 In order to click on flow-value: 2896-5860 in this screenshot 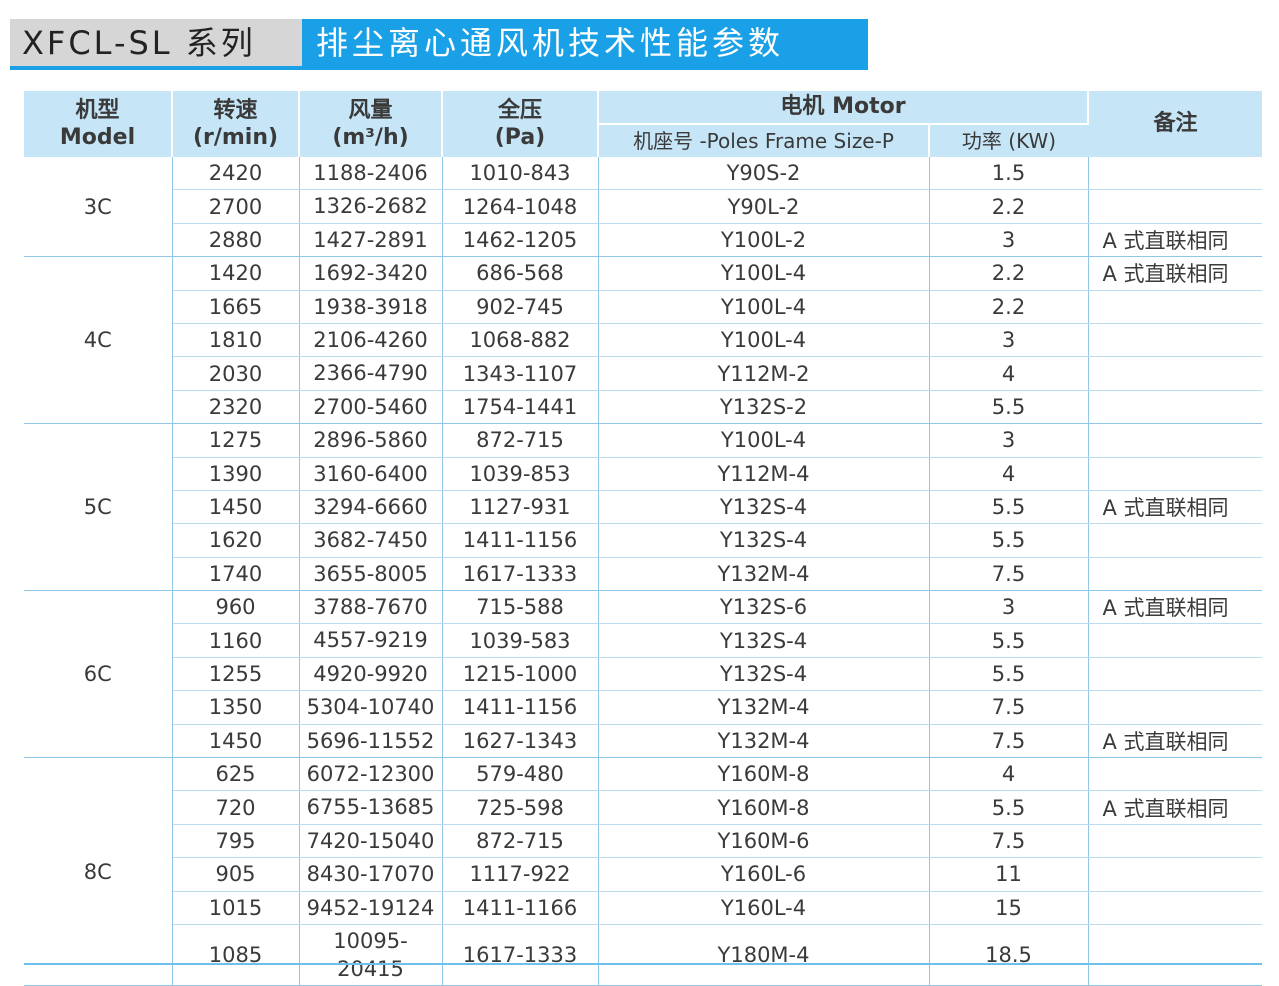, I will do `click(370, 440)`.